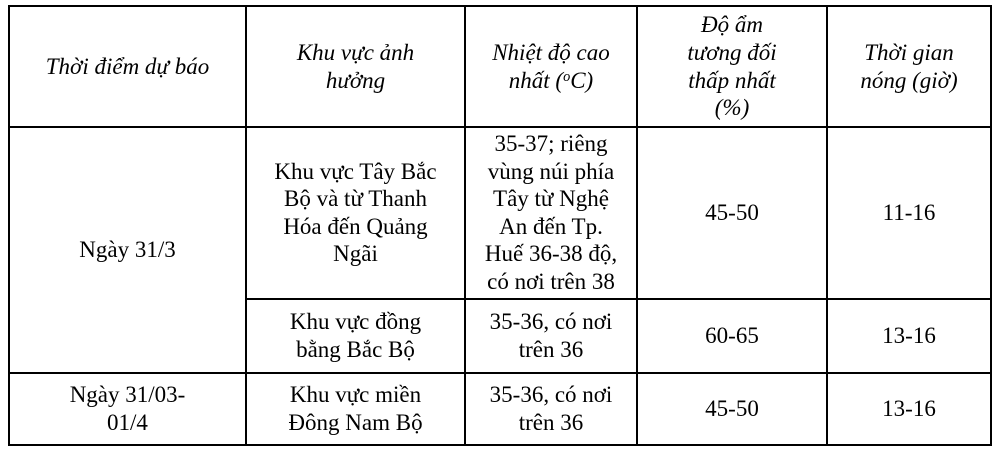  I want to click on header-cell-min-humidity: Độ ẩm tương đối thấp nhất (%), so click(732, 66).